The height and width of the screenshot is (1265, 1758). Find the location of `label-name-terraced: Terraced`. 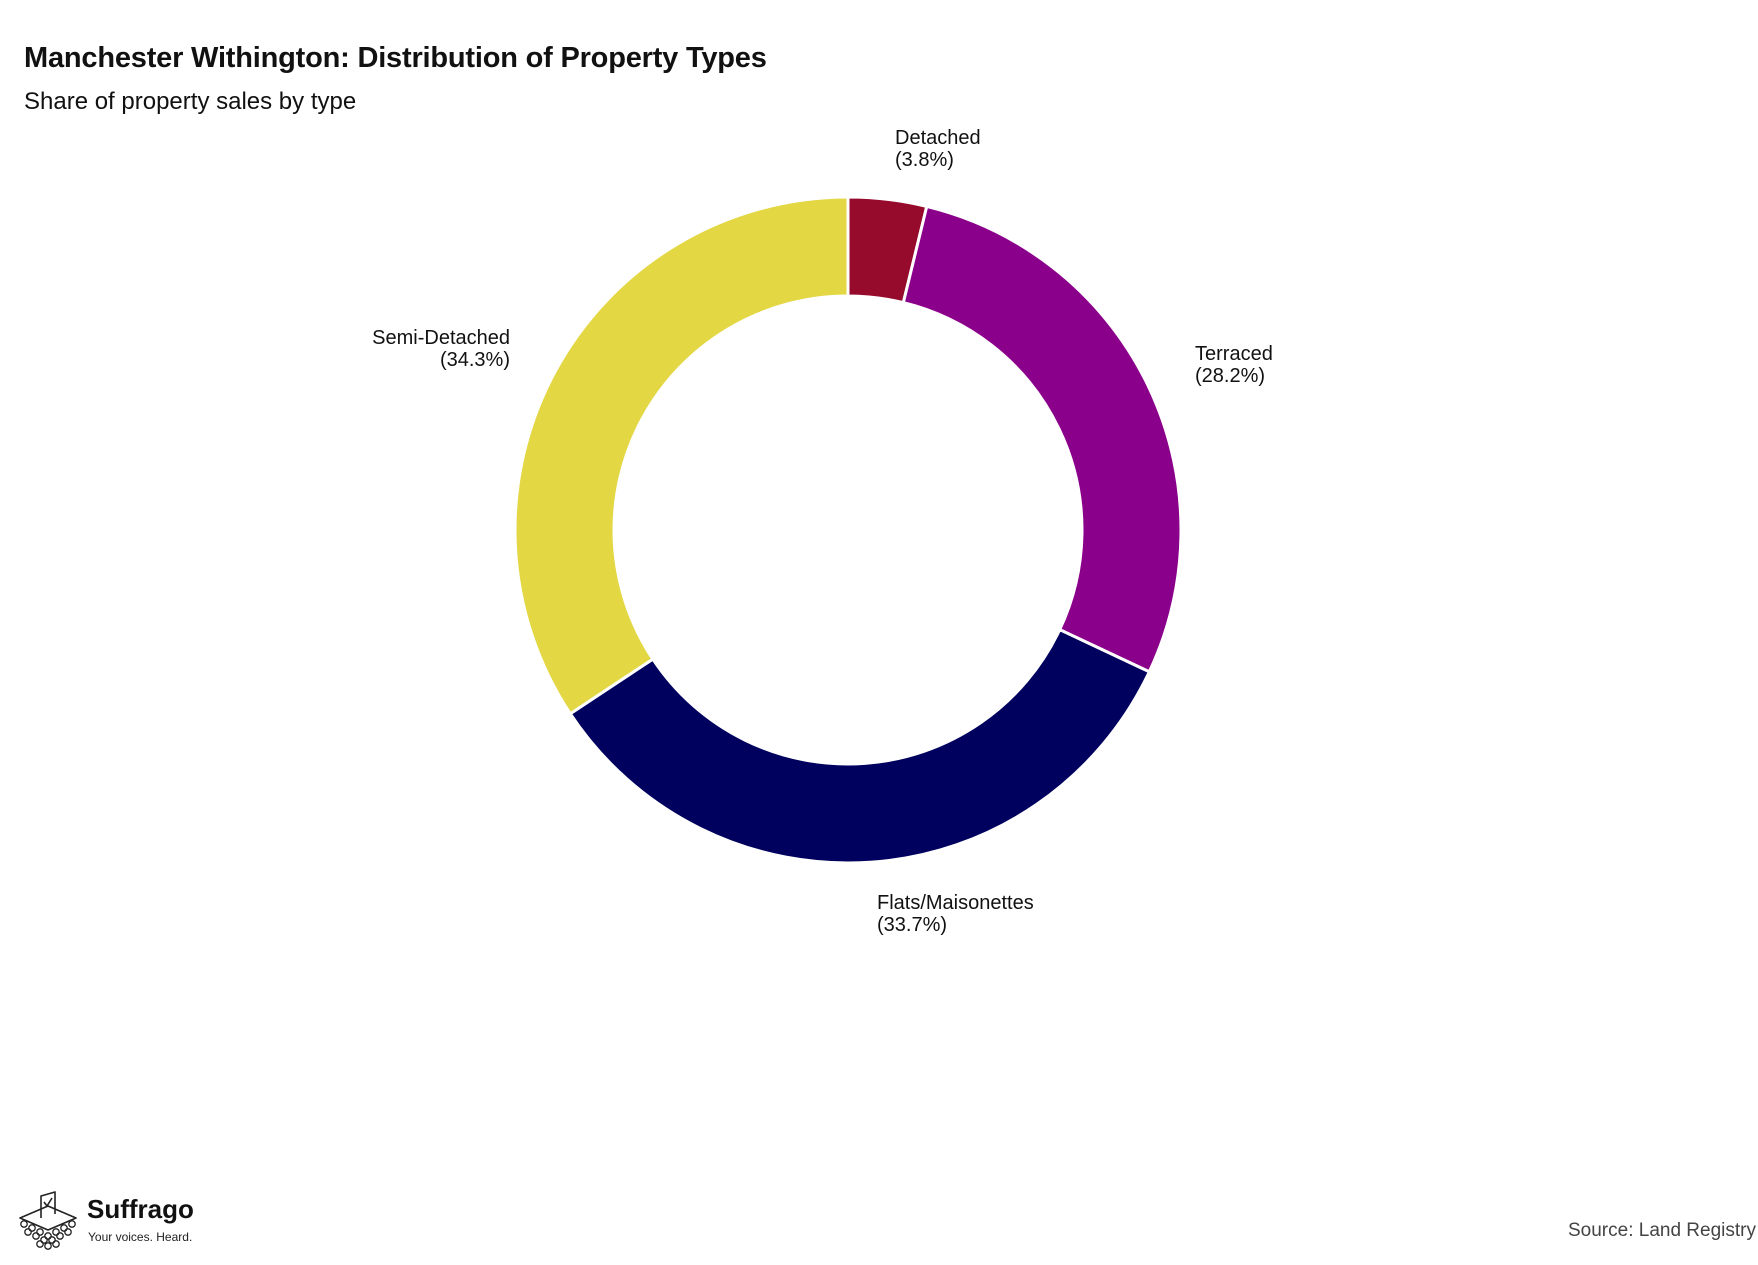

label-name-terraced: Terraced is located at coordinates (1234, 354).